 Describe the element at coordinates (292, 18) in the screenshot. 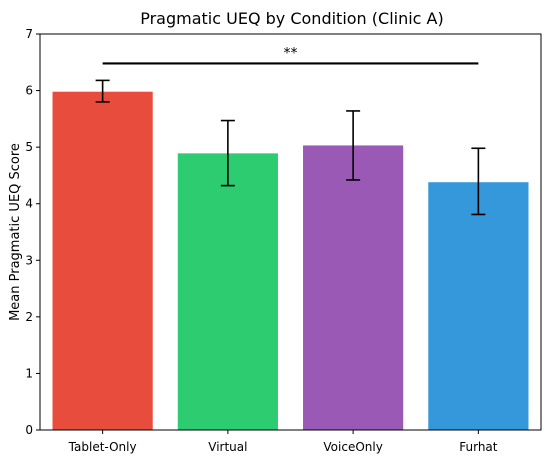

I see `chart-title: Pragmatic UEQ by Condition (Clinic A)` at that location.